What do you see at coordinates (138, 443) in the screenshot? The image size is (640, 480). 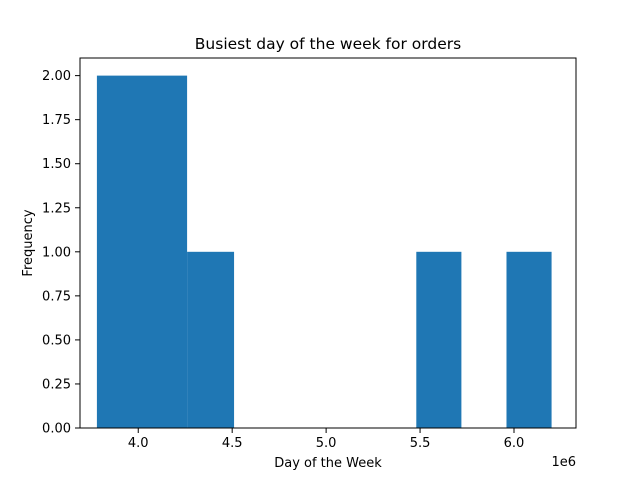 I see `x-tick-label-0: 4.0` at bounding box center [138, 443].